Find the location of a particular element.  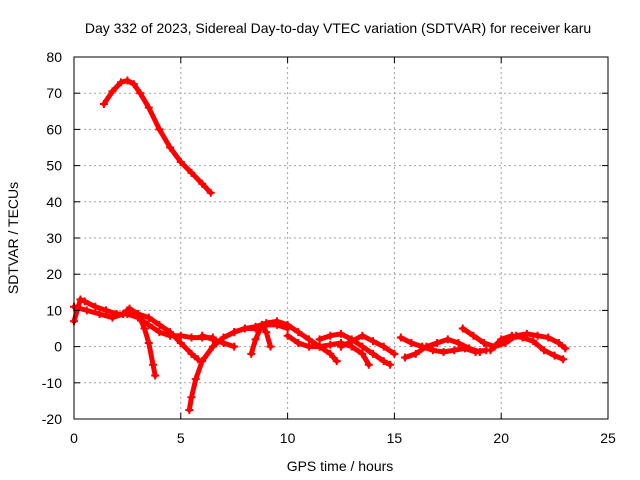

series-arc-i is located at coordinates (355, 349).